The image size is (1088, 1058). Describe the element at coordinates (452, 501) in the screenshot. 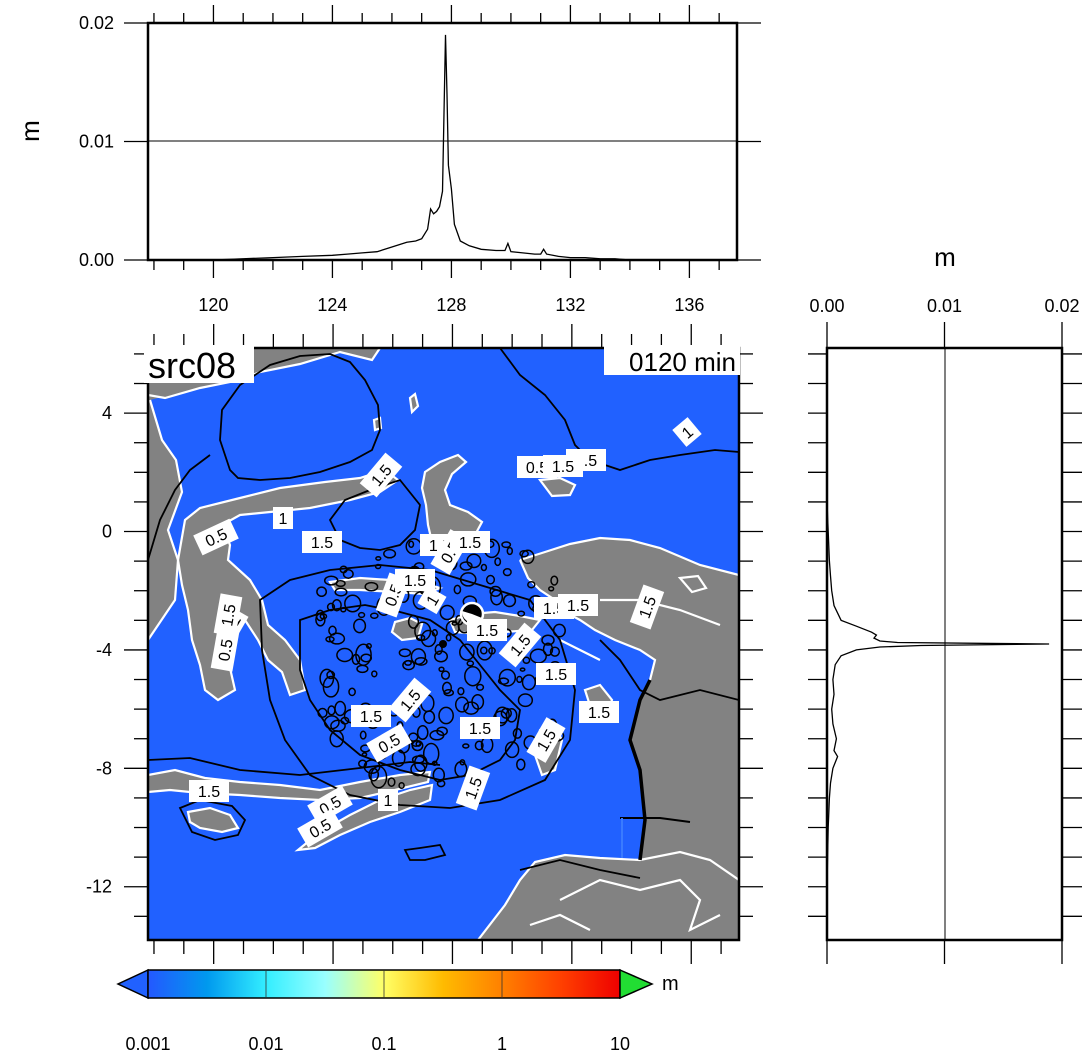

I see `coast-halmahera` at that location.